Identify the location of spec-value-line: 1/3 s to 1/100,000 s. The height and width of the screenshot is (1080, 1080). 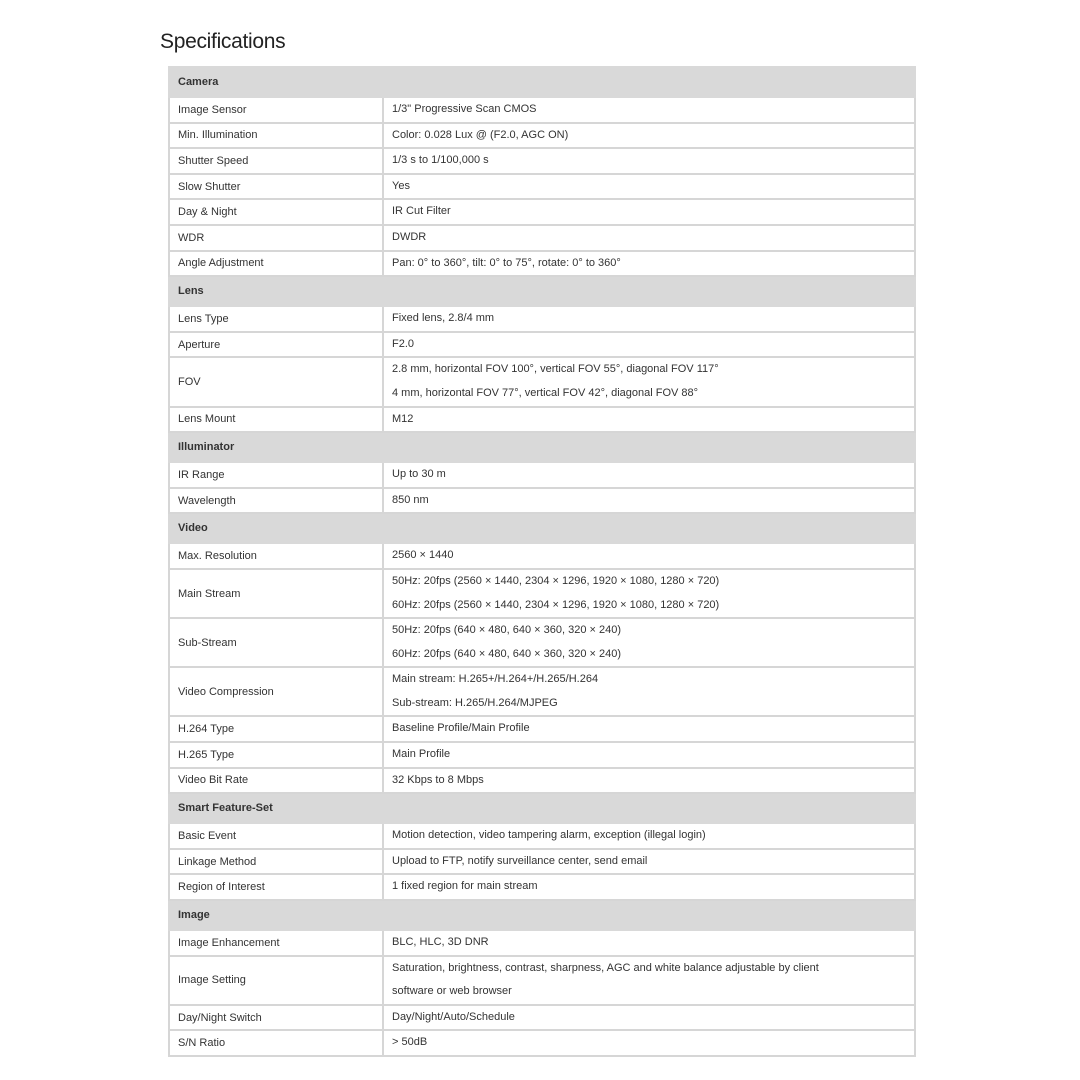
(440, 160).